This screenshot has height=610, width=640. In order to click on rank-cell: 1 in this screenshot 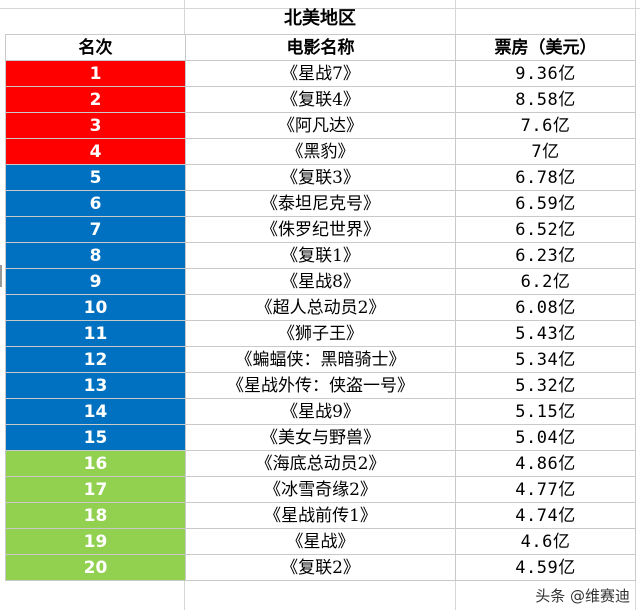, I will do `click(95, 73)`.